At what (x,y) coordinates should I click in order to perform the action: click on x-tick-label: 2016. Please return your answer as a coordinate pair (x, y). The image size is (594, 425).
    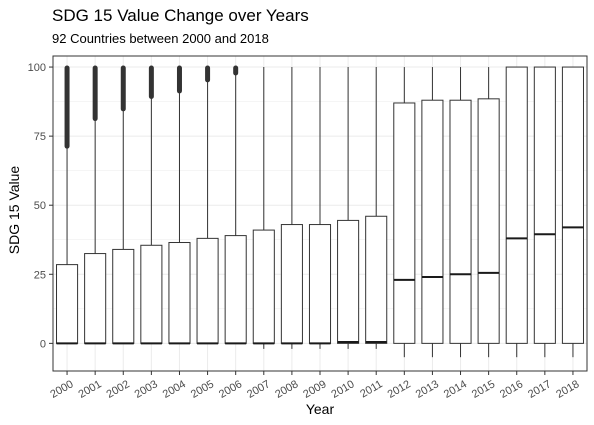
    Looking at the image, I should click on (511, 389).